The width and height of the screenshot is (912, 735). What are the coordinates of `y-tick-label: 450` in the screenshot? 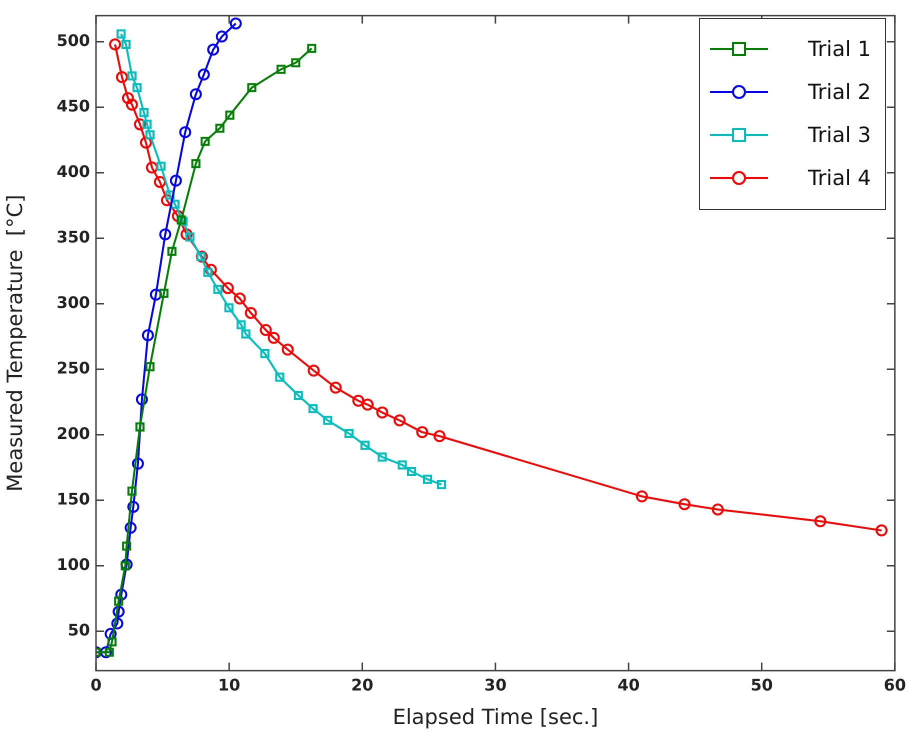 It's located at (73, 106).